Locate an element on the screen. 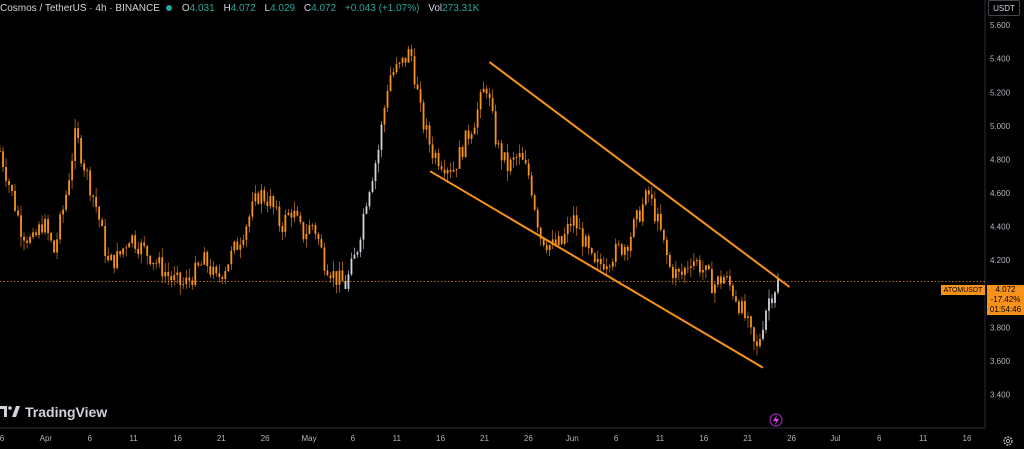 Image resolution: width=1024 pixels, height=449 pixels. channel-lower-line is located at coordinates (596, 269).